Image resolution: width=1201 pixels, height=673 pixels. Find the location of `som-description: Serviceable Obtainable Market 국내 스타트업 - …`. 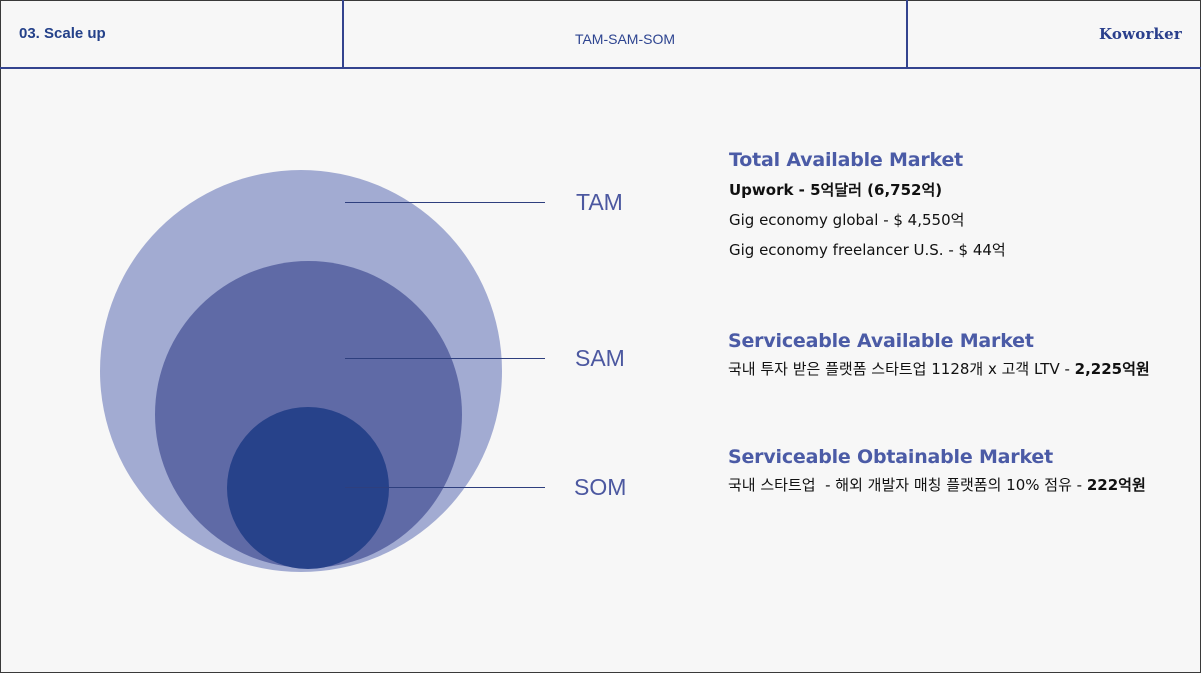

som-description: Serviceable Obtainable Market 국내 스타트업 - … is located at coordinates (937, 473).